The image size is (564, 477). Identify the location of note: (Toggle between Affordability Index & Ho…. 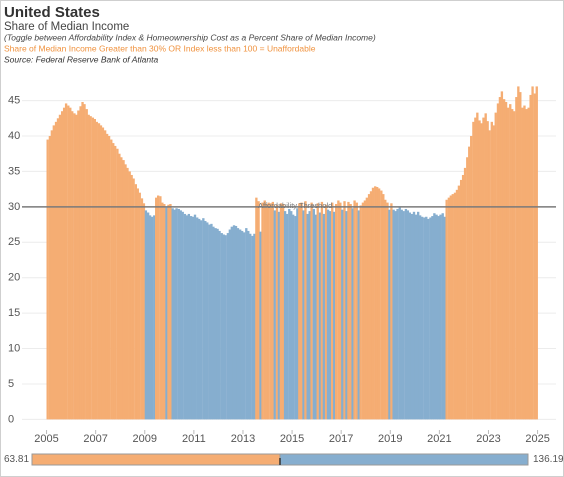
(190, 37).